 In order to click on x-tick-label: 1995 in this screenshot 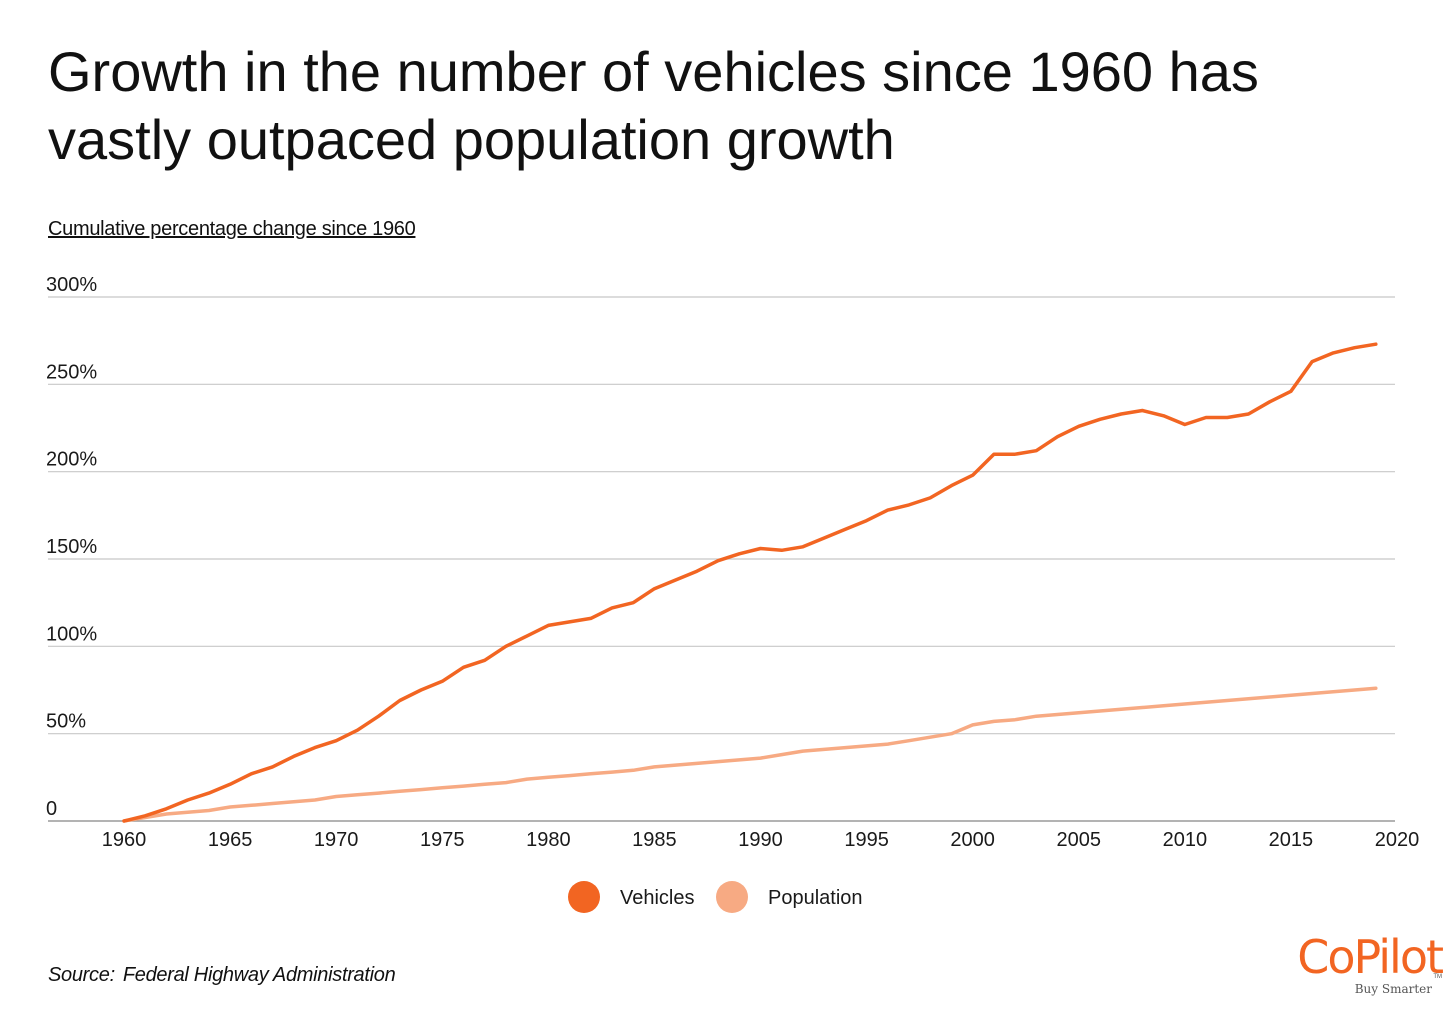, I will do `click(866, 840)`.